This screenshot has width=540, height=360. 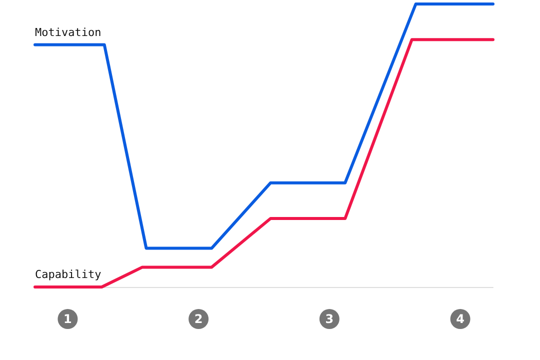 I want to click on series-label: Capability, so click(x=68, y=274).